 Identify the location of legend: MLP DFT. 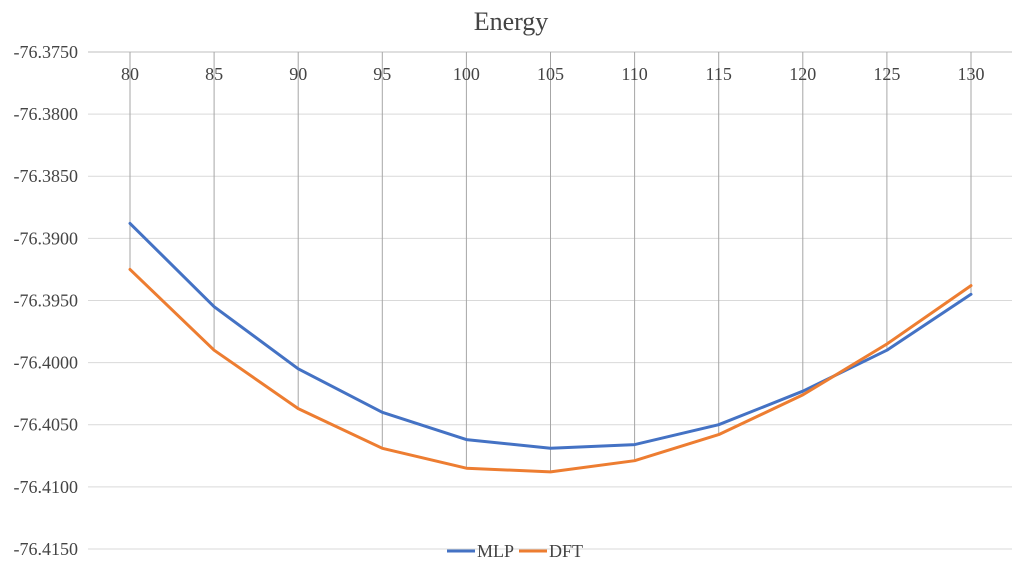
(515, 551).